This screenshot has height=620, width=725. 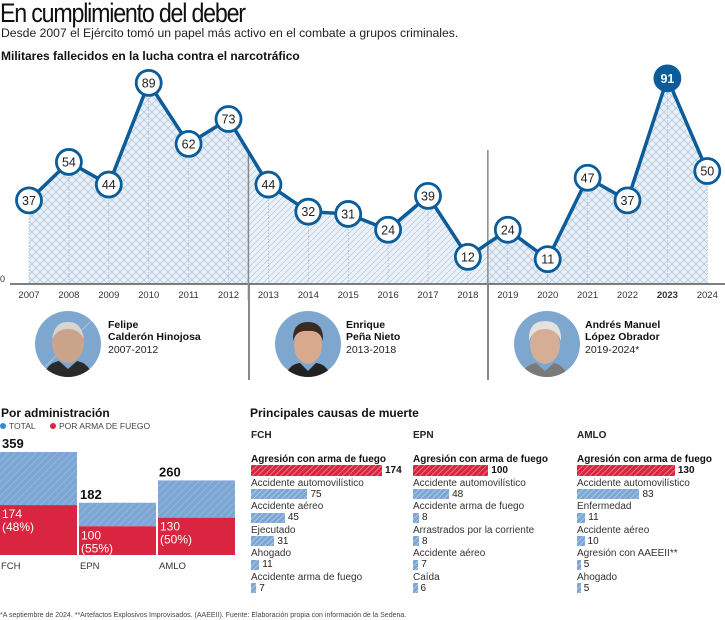 What do you see at coordinates (388, 295) in the screenshot?
I see `x-tick-label: 2016` at bounding box center [388, 295].